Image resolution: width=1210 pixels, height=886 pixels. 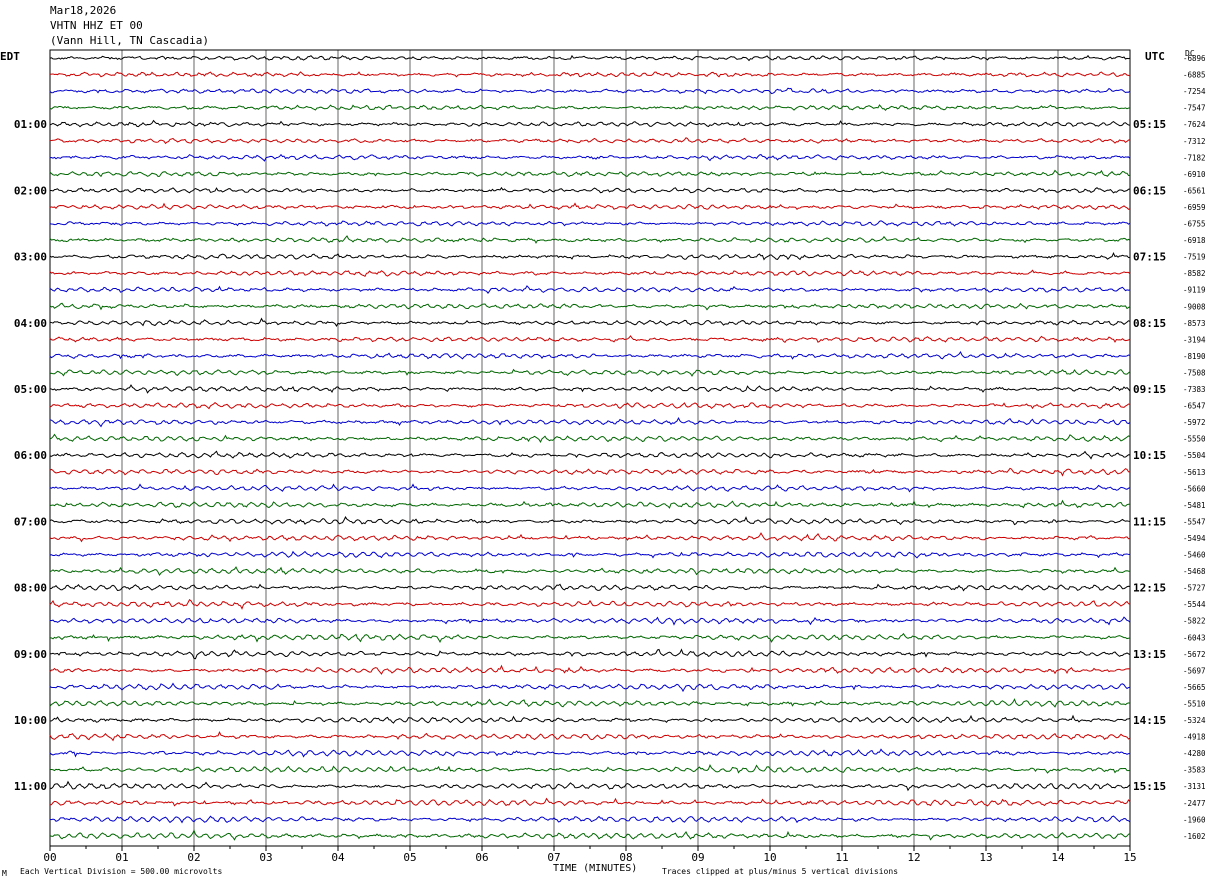 I want to click on dc-offset-label: -5672, so click(x=1194, y=654).